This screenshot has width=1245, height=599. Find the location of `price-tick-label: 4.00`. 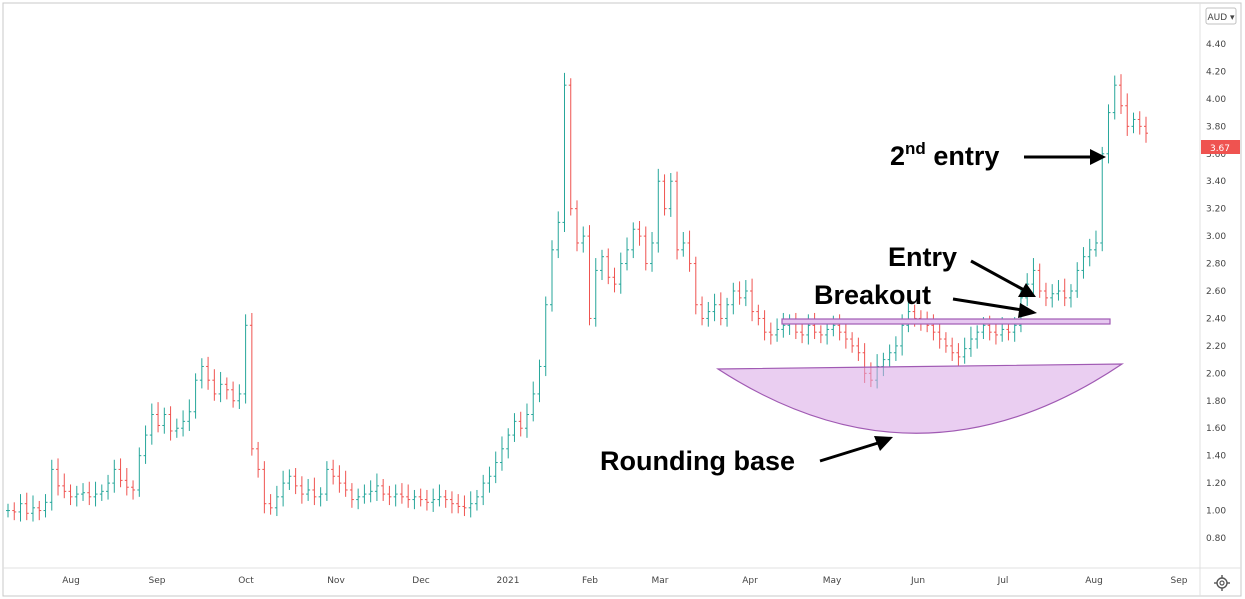

price-tick-label: 4.00 is located at coordinates (1216, 100).